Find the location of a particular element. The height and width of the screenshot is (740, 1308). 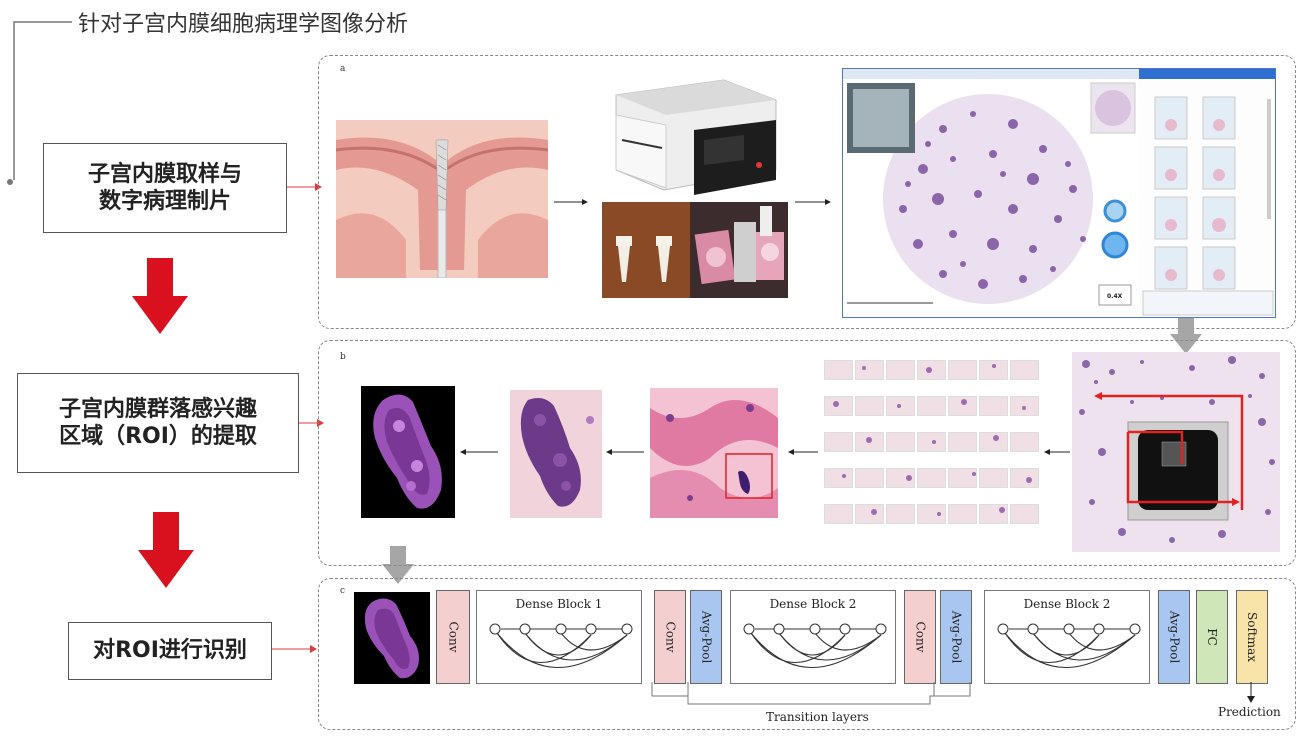

prediction-arrow is located at coordinates (1251, 692).